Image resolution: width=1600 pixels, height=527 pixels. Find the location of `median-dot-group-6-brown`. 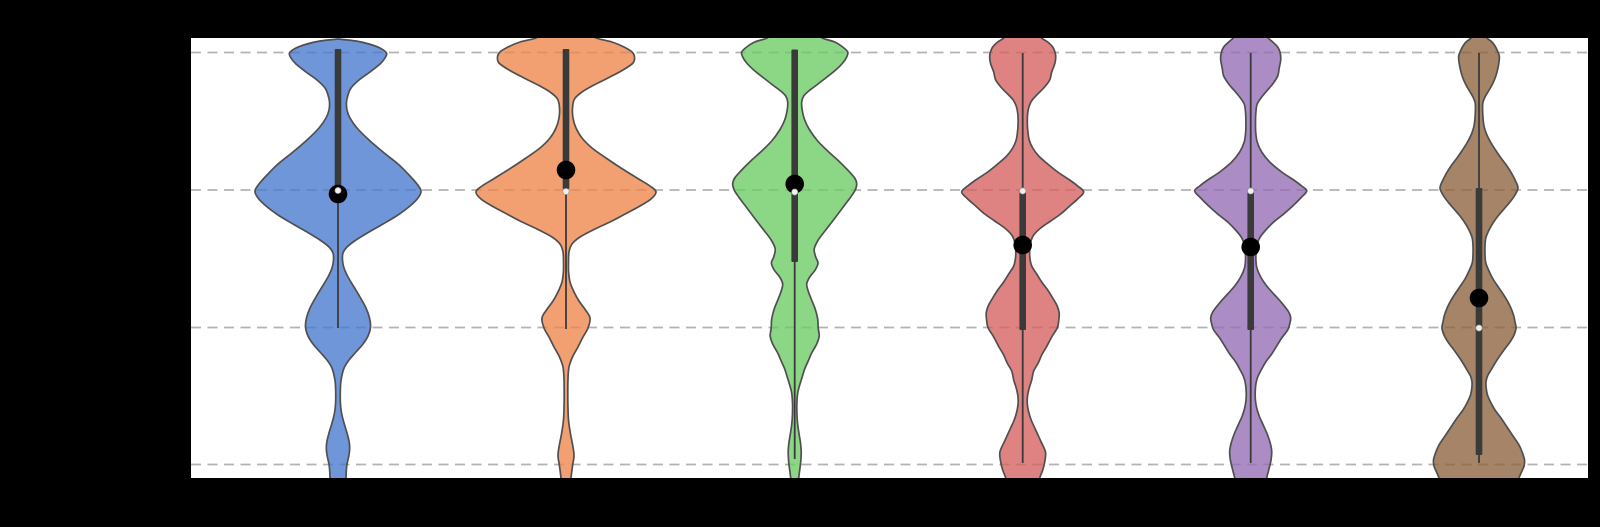

median-dot-group-6-brown is located at coordinates (1479, 328).